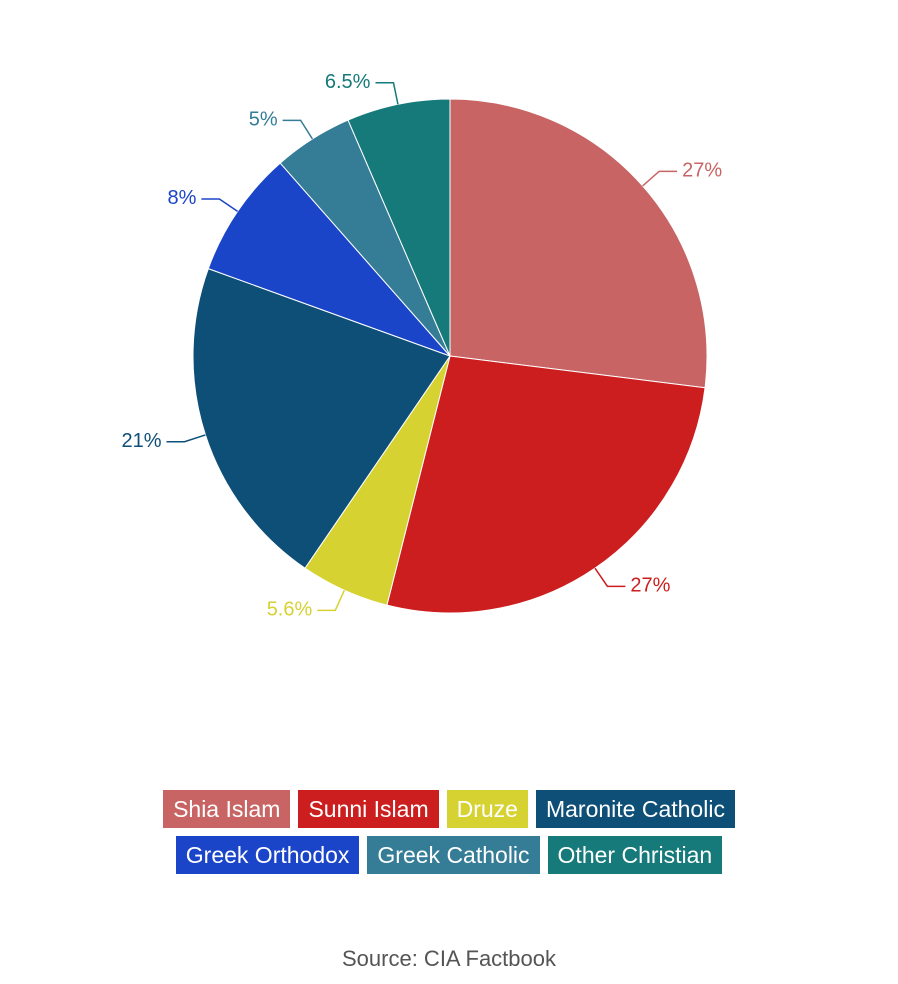  What do you see at coordinates (290, 610) in the screenshot?
I see `data-label: 5.6%` at bounding box center [290, 610].